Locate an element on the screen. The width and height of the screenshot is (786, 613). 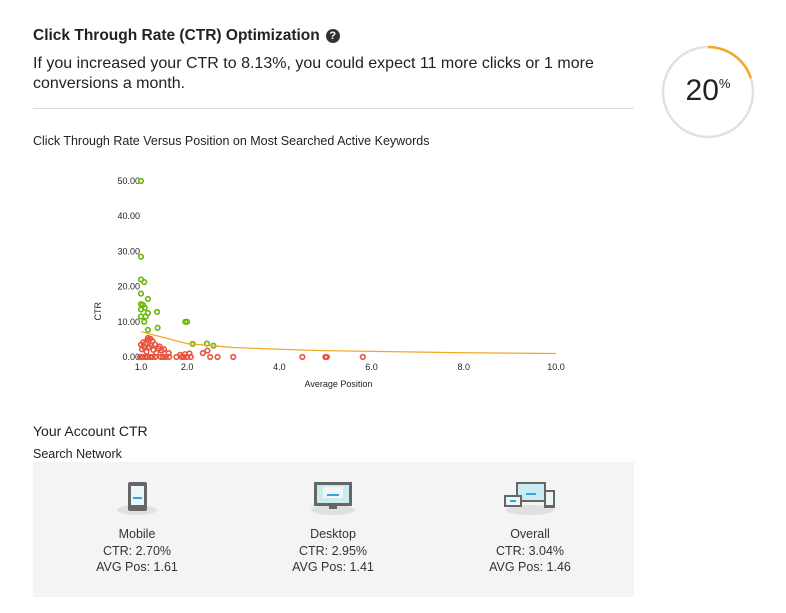
y-tick-label: 10.00 is located at coordinates (128, 322).